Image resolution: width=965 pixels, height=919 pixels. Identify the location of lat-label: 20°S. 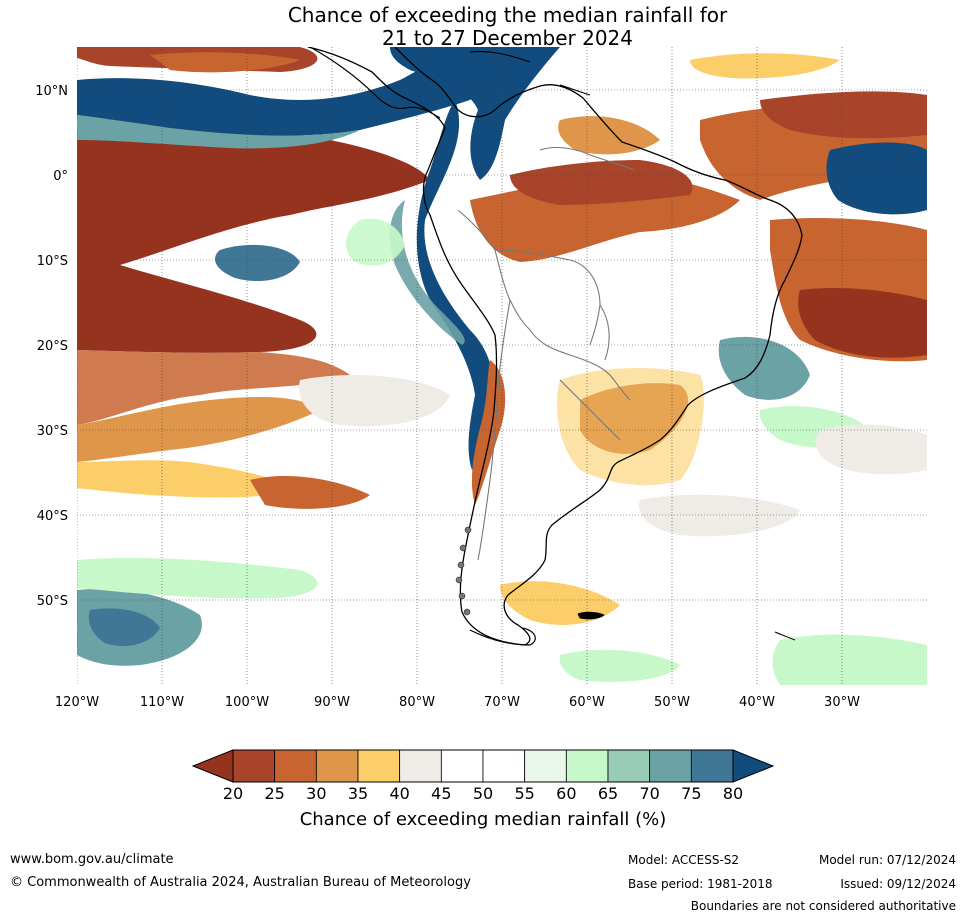
(52, 346).